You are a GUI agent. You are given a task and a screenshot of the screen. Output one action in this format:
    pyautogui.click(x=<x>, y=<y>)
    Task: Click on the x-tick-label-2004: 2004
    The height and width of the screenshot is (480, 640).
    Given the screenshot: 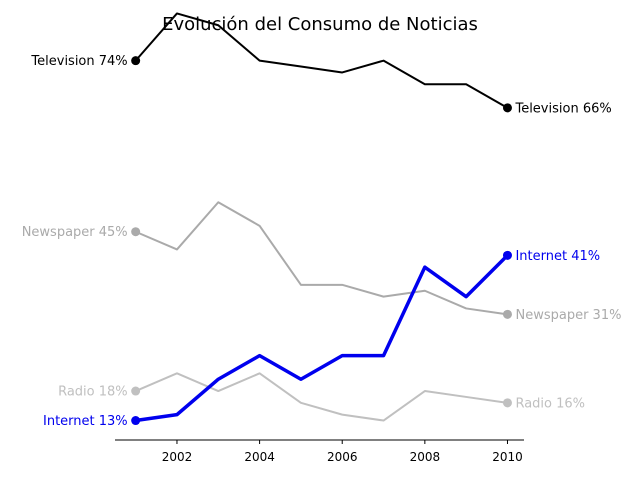 What is the action you would take?
    pyautogui.click(x=259, y=457)
    